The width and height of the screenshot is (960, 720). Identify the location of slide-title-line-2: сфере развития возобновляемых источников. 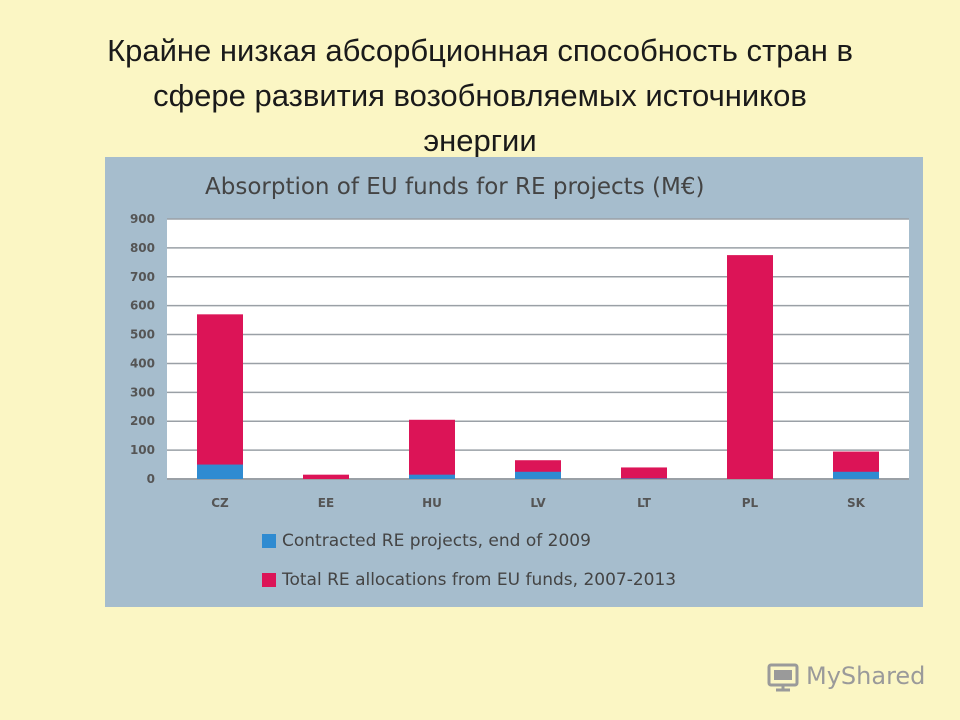
(480, 95).